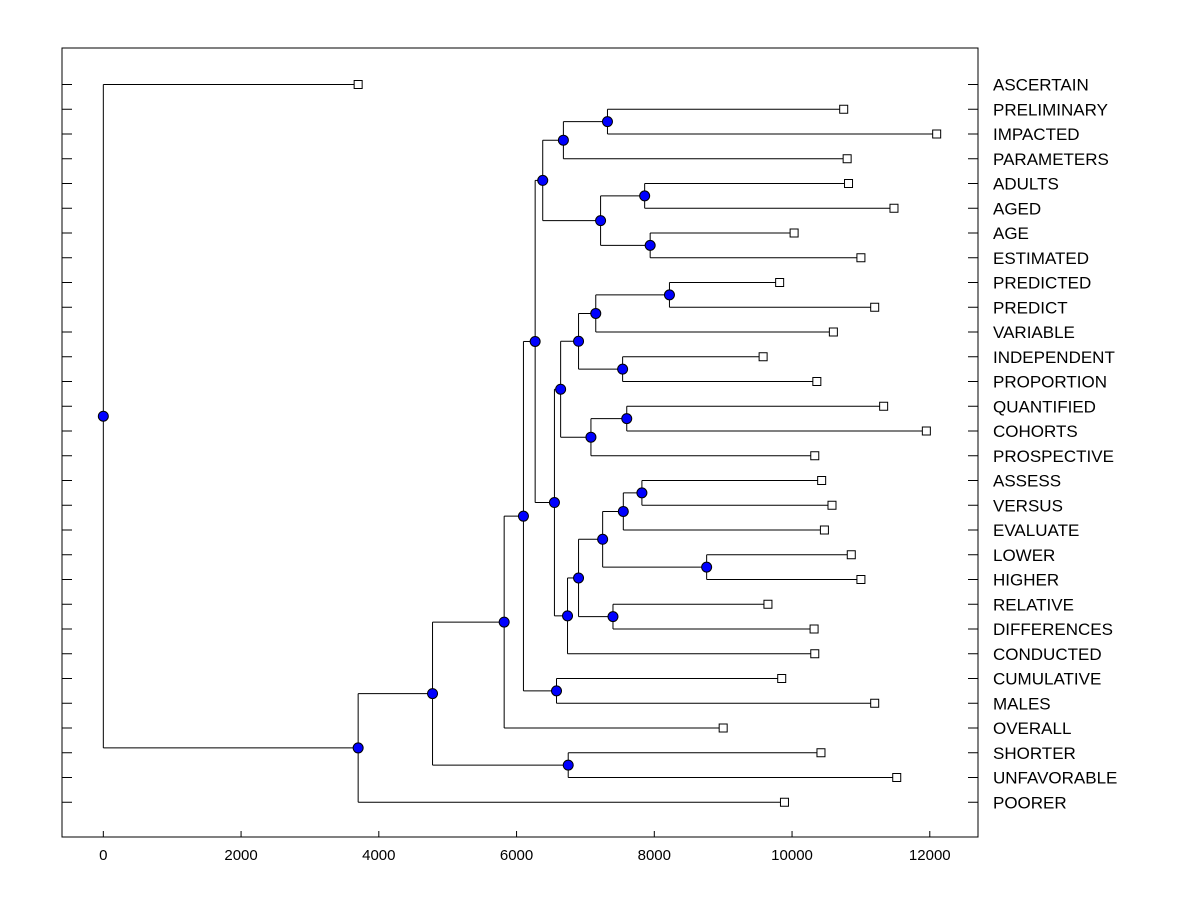 This screenshot has height=900, width=1200. I want to click on leaf-label: INDEPENDENT, so click(1054, 357).